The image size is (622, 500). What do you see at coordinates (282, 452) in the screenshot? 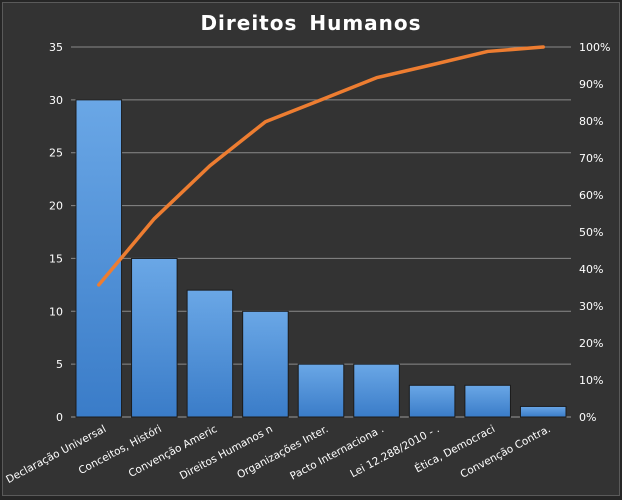
I see `category-label: Organizações Inter.` at bounding box center [282, 452].